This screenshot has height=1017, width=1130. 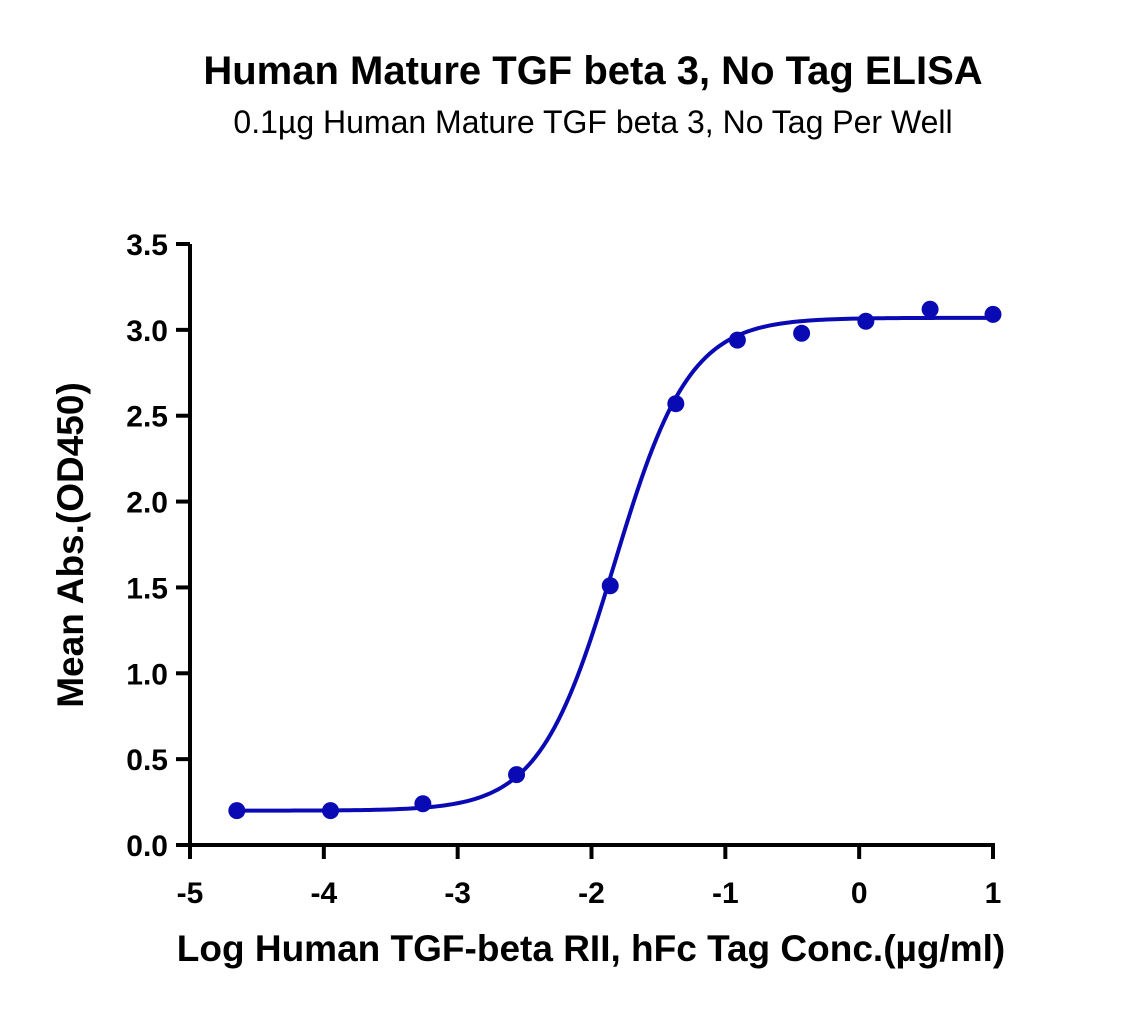 What do you see at coordinates (70, 545) in the screenshot?
I see `y-axis-label: Mean Abs.(OD450)` at bounding box center [70, 545].